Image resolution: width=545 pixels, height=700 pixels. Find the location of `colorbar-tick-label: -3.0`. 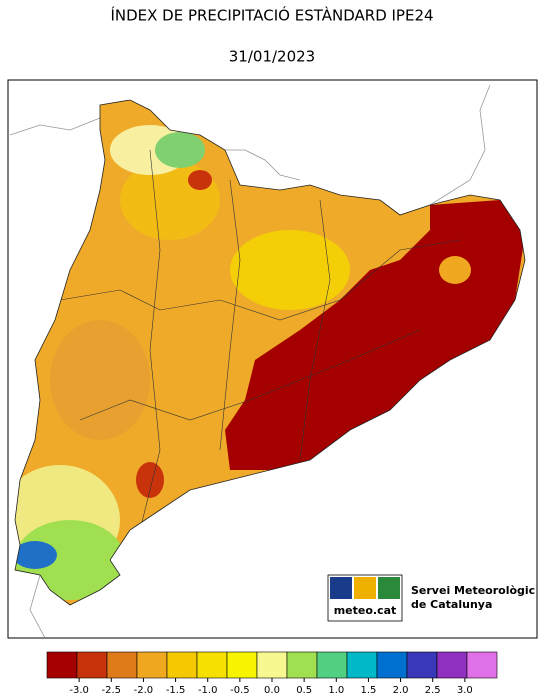

colorbar-tick-label: -3.0 is located at coordinates (79, 690).